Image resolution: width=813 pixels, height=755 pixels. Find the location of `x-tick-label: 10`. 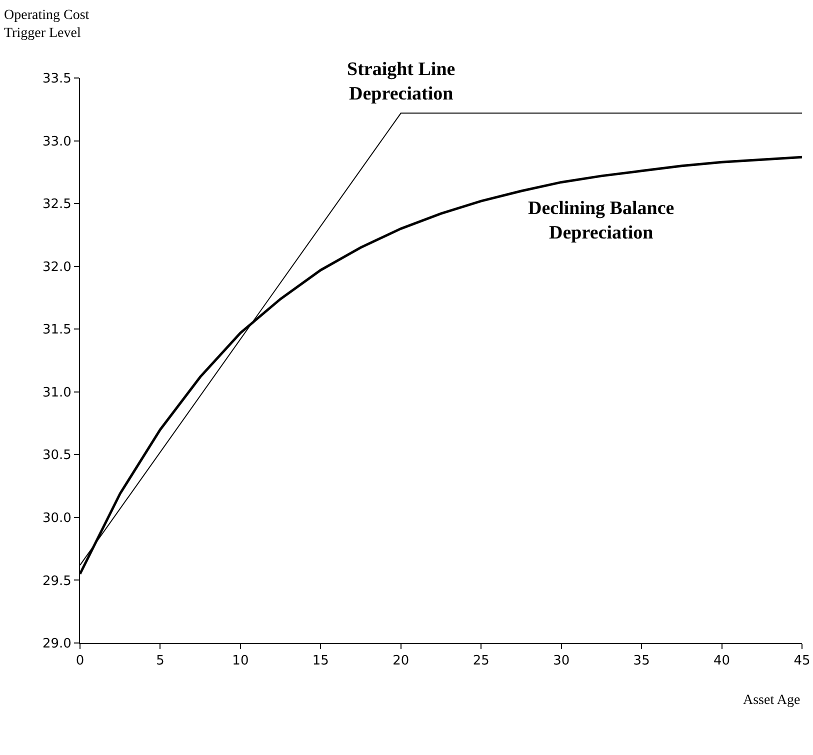

x-tick-label: 10 is located at coordinates (240, 661).